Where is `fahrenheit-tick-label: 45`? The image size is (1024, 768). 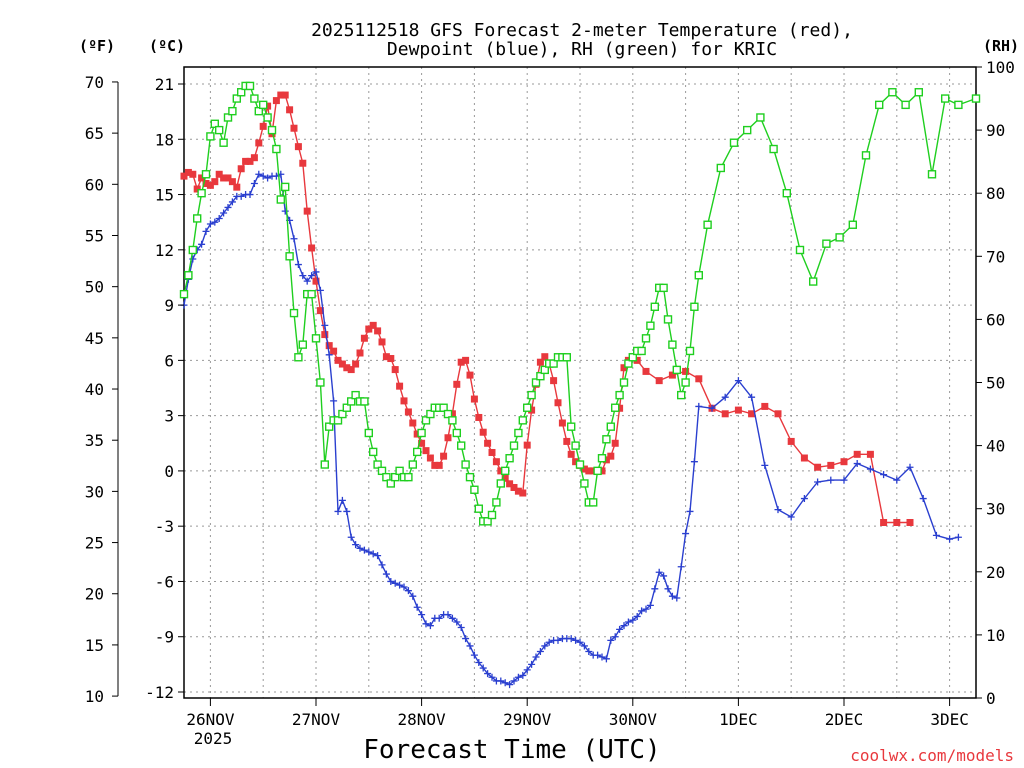 fahrenheit-tick-label: 45 is located at coordinates (94, 338).